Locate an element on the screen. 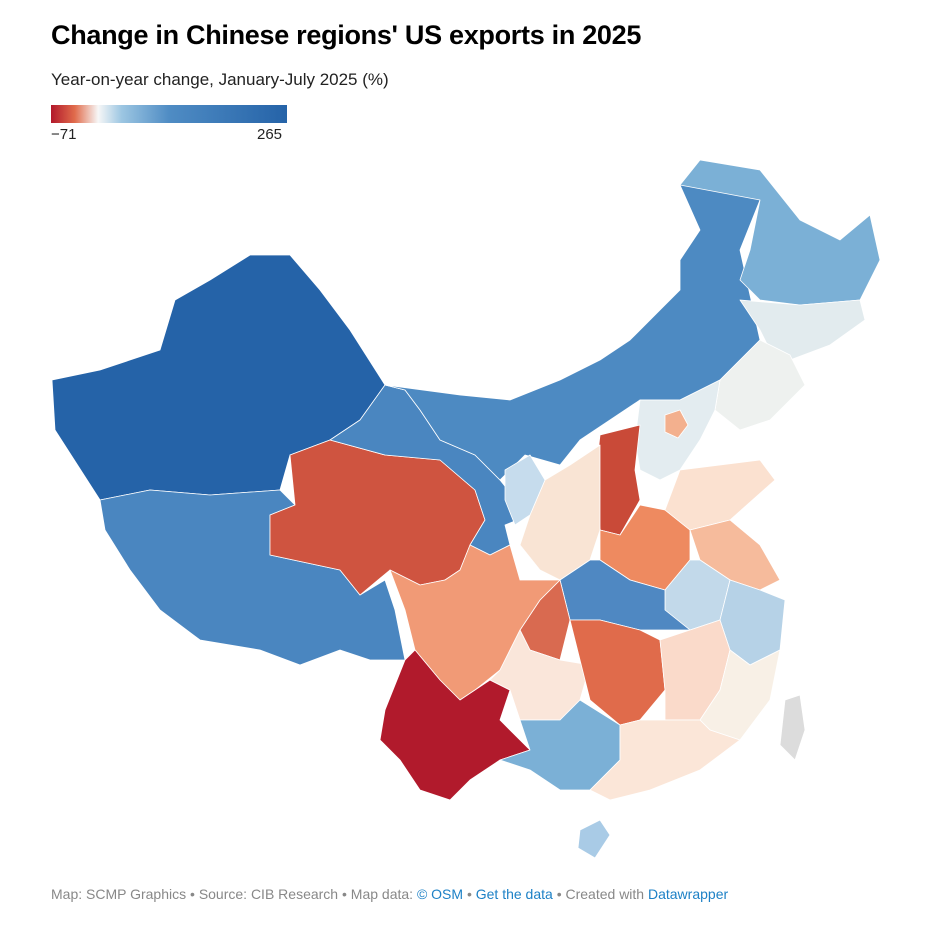 Image resolution: width=936 pixels, height=938 pixels. region-inner-mongolia is located at coordinates (572, 327).